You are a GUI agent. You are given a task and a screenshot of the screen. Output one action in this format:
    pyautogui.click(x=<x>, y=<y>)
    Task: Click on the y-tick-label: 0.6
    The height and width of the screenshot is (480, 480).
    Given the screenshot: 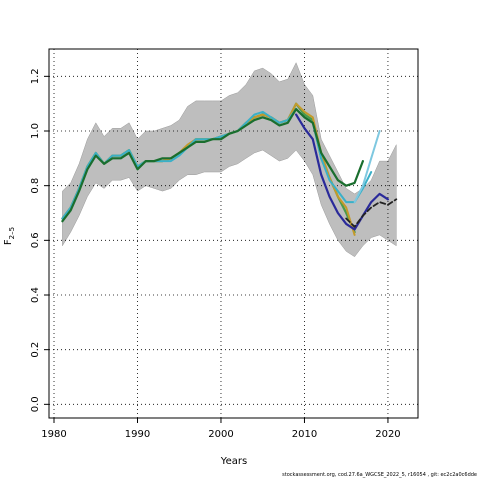 What is the action you would take?
    pyautogui.click(x=35, y=240)
    